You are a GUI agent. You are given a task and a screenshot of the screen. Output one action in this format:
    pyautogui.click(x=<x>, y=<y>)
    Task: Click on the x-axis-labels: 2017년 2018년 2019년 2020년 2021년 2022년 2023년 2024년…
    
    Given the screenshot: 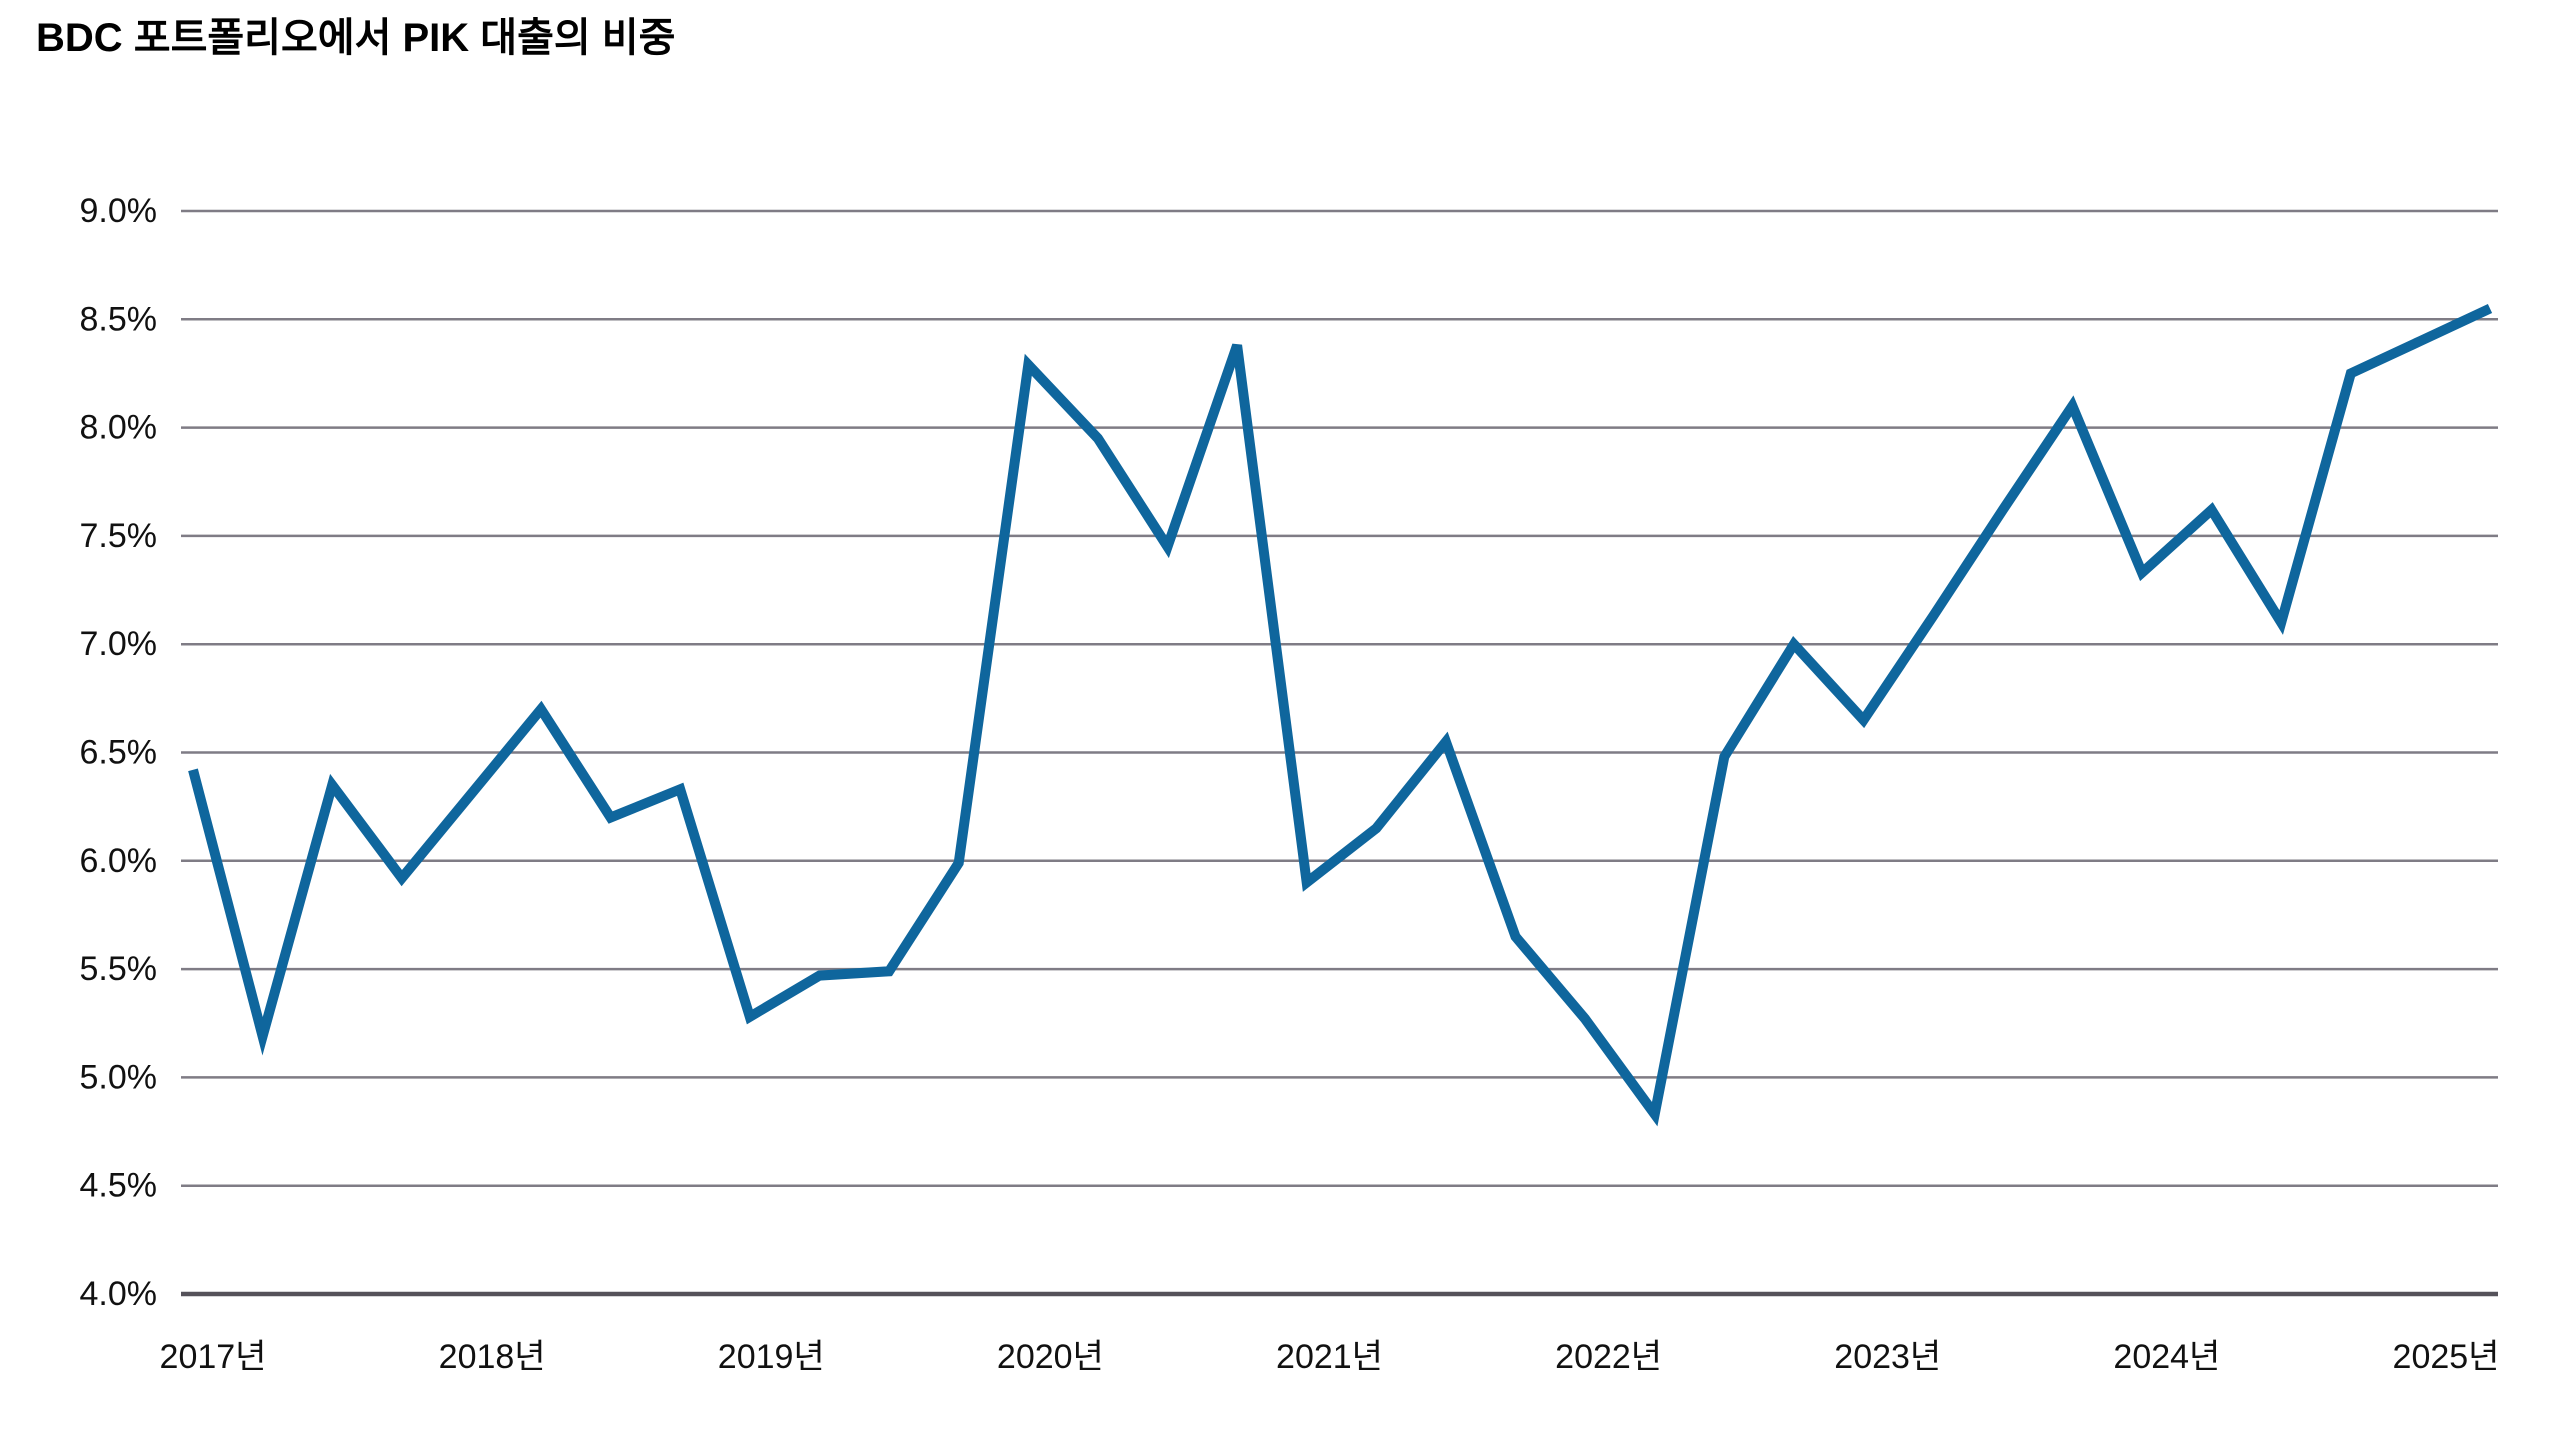 What is the action you would take?
    pyautogui.click(x=1330, y=1357)
    